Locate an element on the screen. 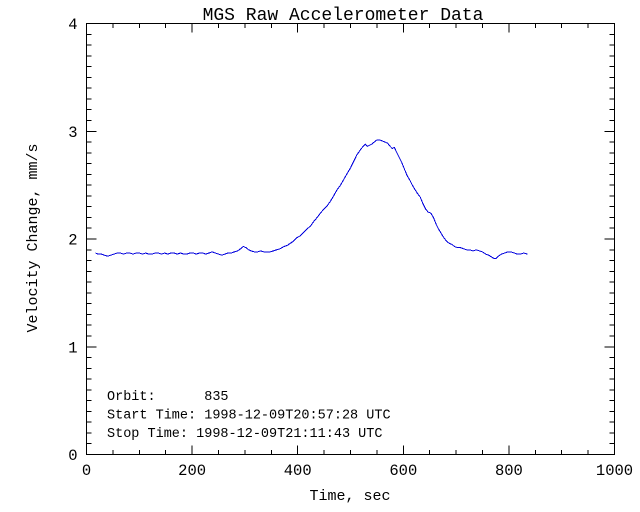 Image resolution: width=640 pixels, height=512 pixels. x-tick-label: 800 is located at coordinates (509, 471).